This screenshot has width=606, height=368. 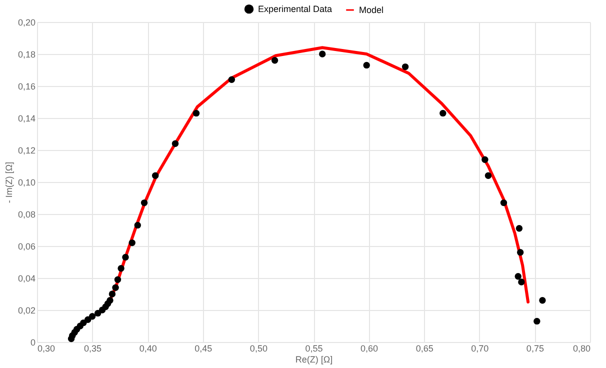 What do you see at coordinates (27, 87) in the screenshot?
I see `y-tick-label: 0,16` at bounding box center [27, 87].